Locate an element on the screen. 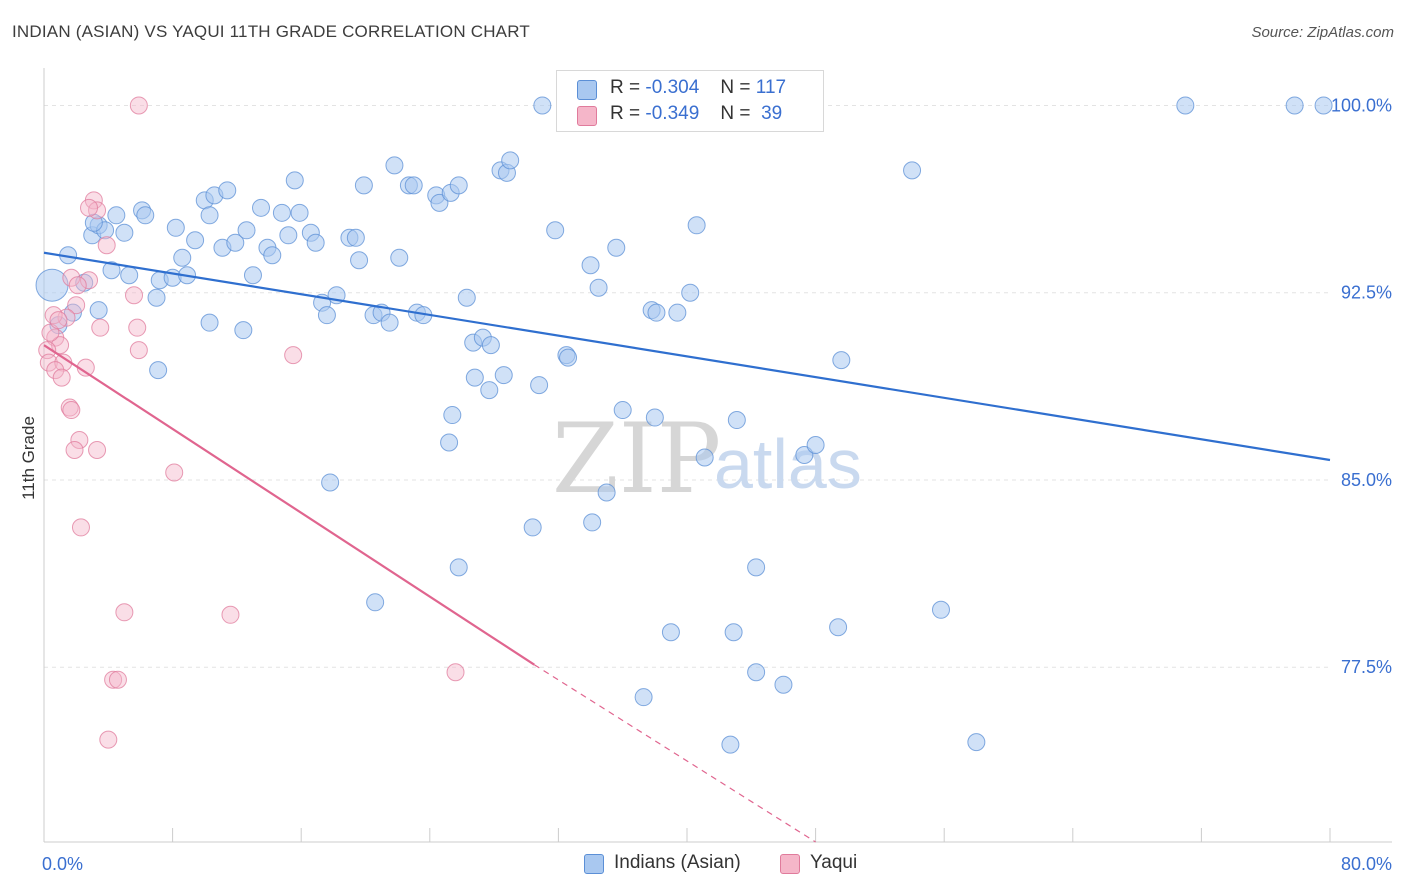 The width and height of the screenshot is (1406, 892). yaqui-trend-line is located at coordinates (289, 505).